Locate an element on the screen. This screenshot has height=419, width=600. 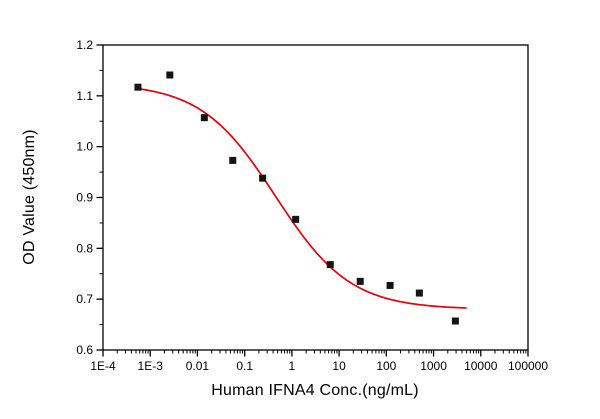
x-tick-label: 10 is located at coordinates (339, 366).